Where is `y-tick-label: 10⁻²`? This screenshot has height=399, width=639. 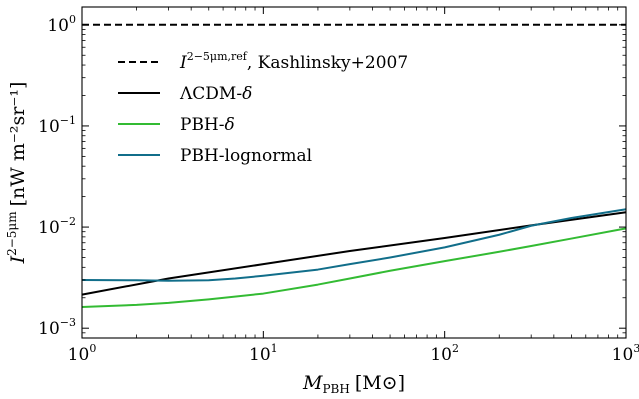
y-tick-label: 10⁻² is located at coordinates (57, 226).